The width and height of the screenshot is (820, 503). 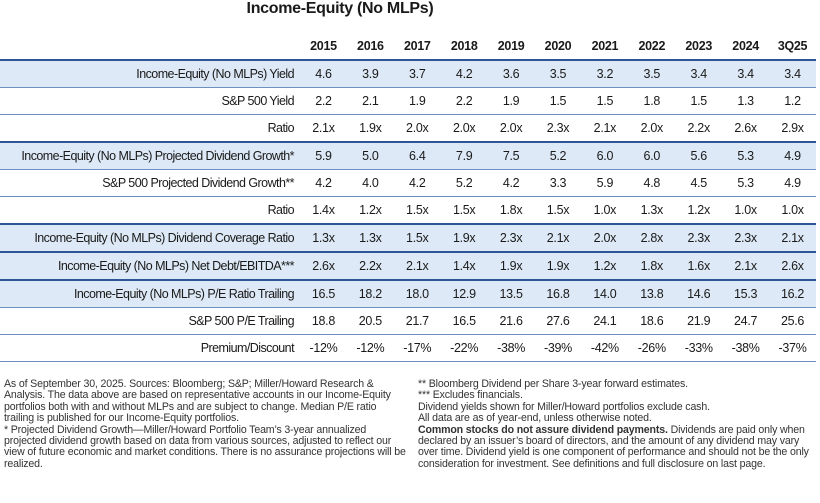 I want to click on cell: 1.3, so click(x=746, y=101).